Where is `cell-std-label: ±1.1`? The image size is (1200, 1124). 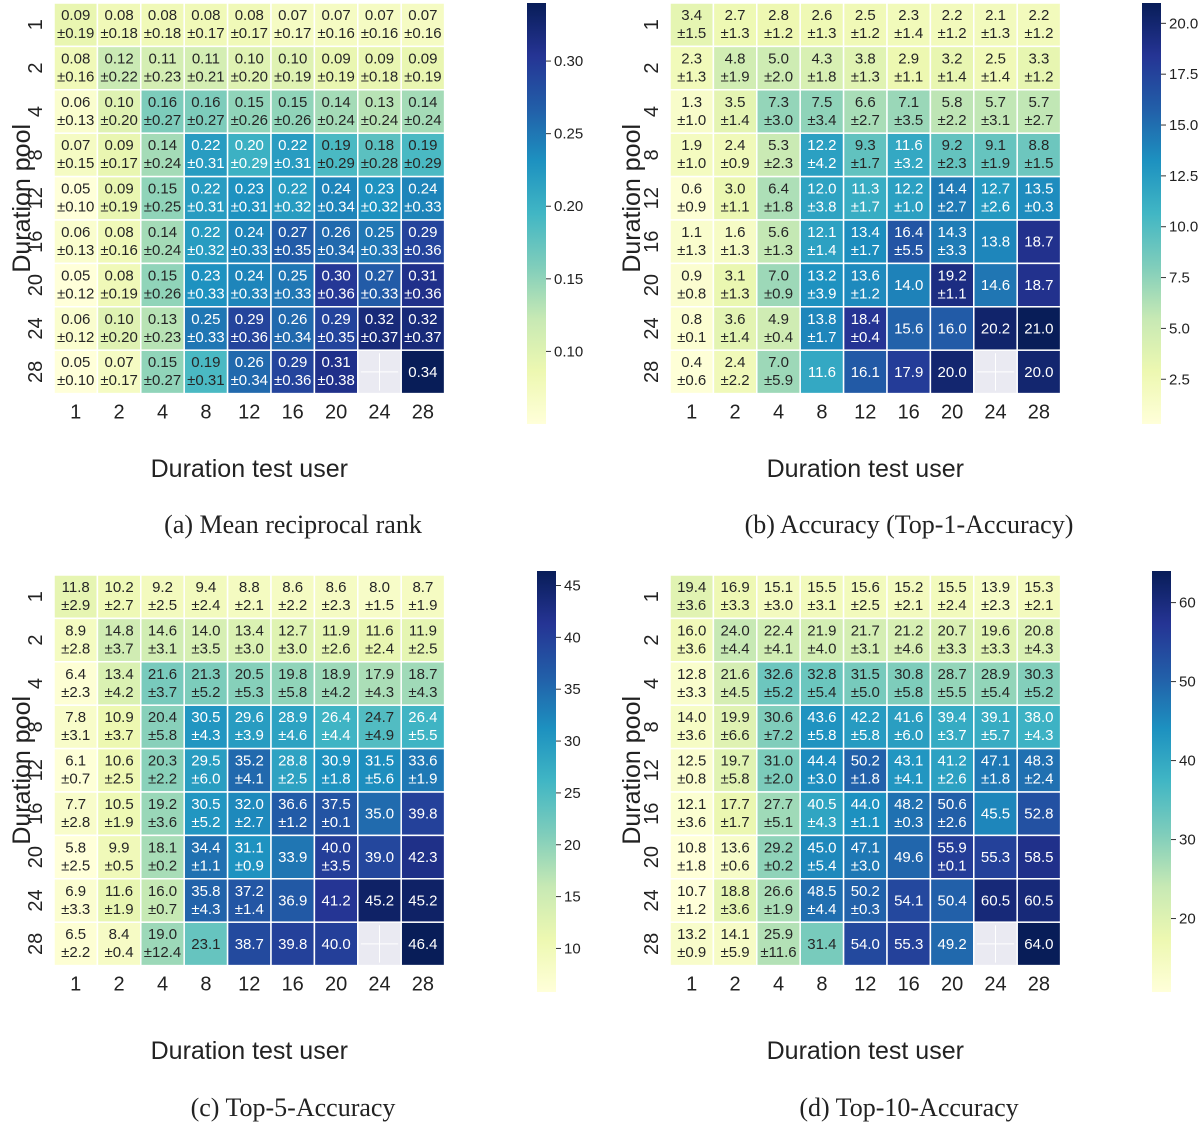 cell-std-label: ±1.1 is located at coordinates (952, 293).